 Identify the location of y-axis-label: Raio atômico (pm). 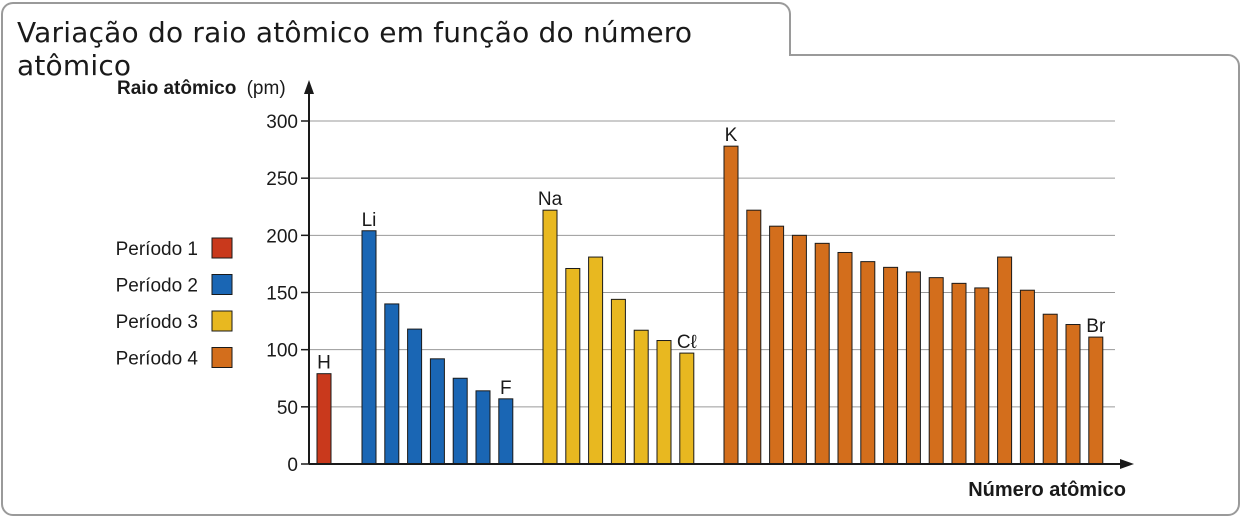
(201, 88).